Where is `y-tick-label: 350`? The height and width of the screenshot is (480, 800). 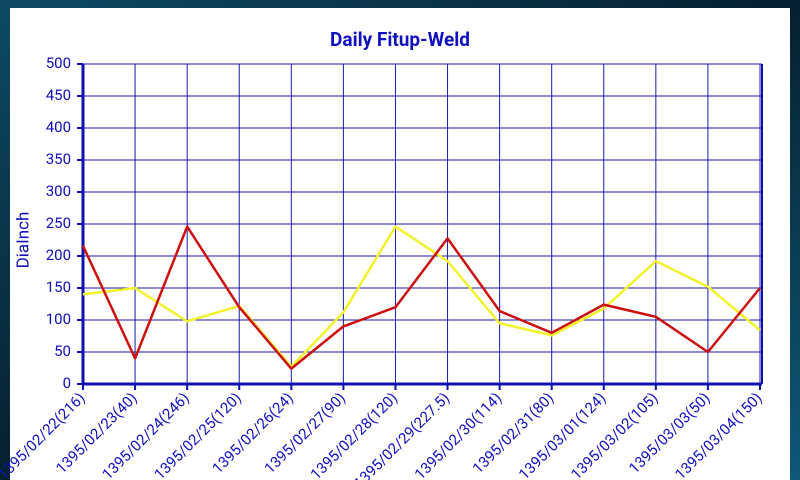 y-tick-label: 350 is located at coordinates (58, 159).